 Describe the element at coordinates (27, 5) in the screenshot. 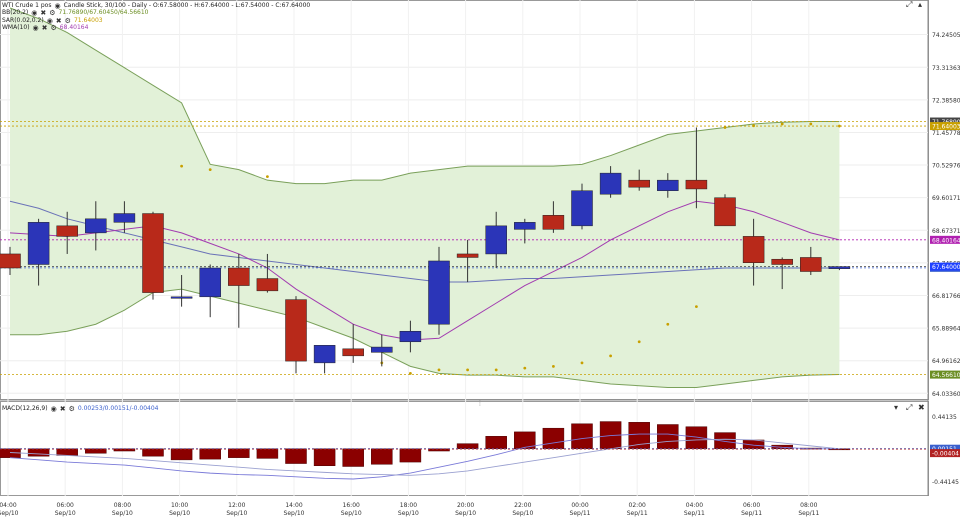

I see `instrument-label: WTI Crude 1 pos` at that location.